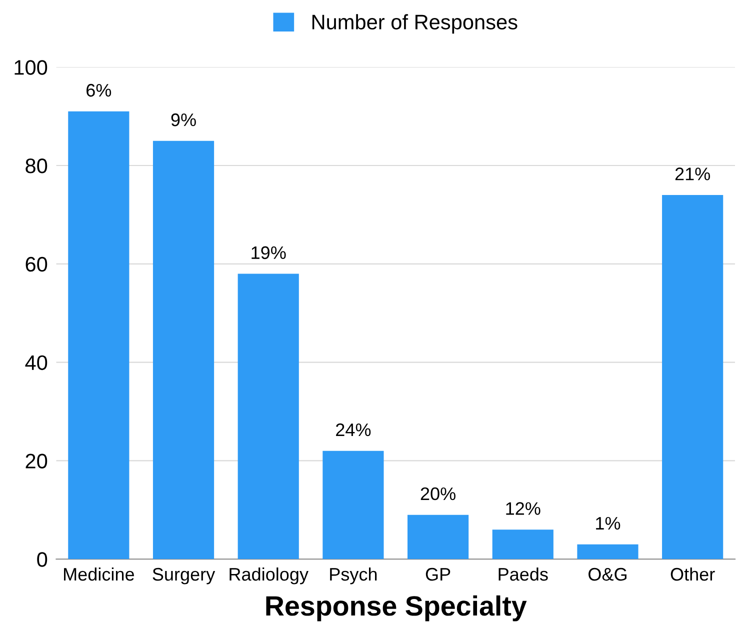  What do you see at coordinates (31, 67) in the screenshot?
I see `y-tick-label: 100` at bounding box center [31, 67].